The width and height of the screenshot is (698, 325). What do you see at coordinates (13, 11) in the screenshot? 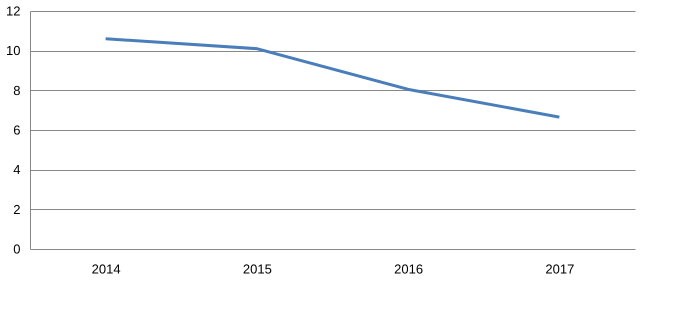
I see `y-tick-label: 12` at bounding box center [13, 11].